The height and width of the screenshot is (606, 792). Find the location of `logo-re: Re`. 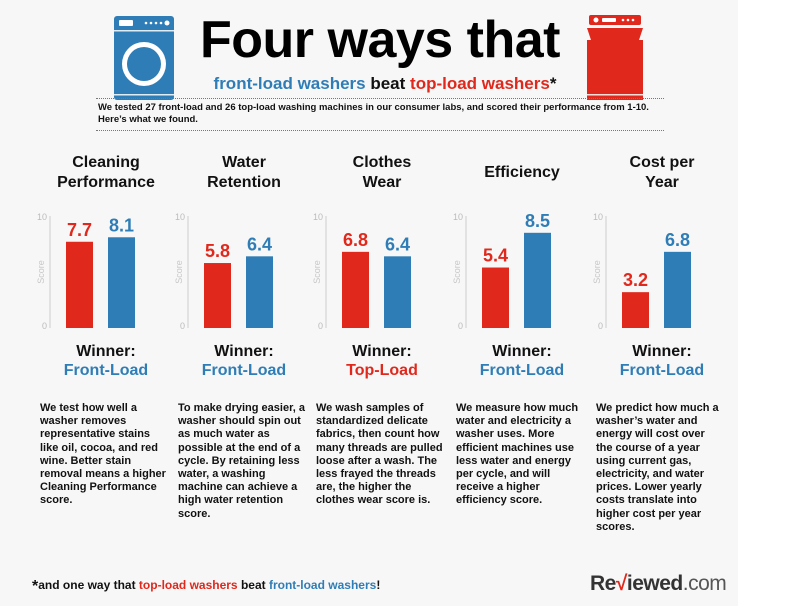

logo-re: Re is located at coordinates (603, 583).